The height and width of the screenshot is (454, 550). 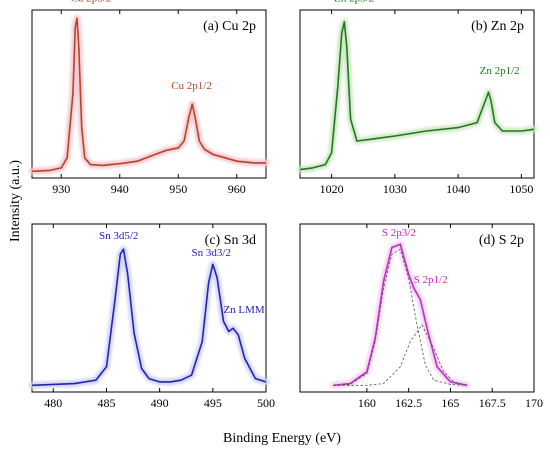 What do you see at coordinates (106, 403) in the screenshot?
I see `sn-3d-xtick-label-1: 485` at bounding box center [106, 403].